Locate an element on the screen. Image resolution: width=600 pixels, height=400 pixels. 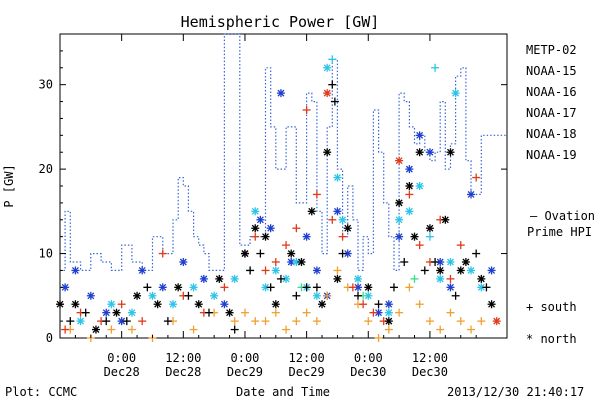
ovation-label-line-1: — Ovation is located at coordinates (562, 216).